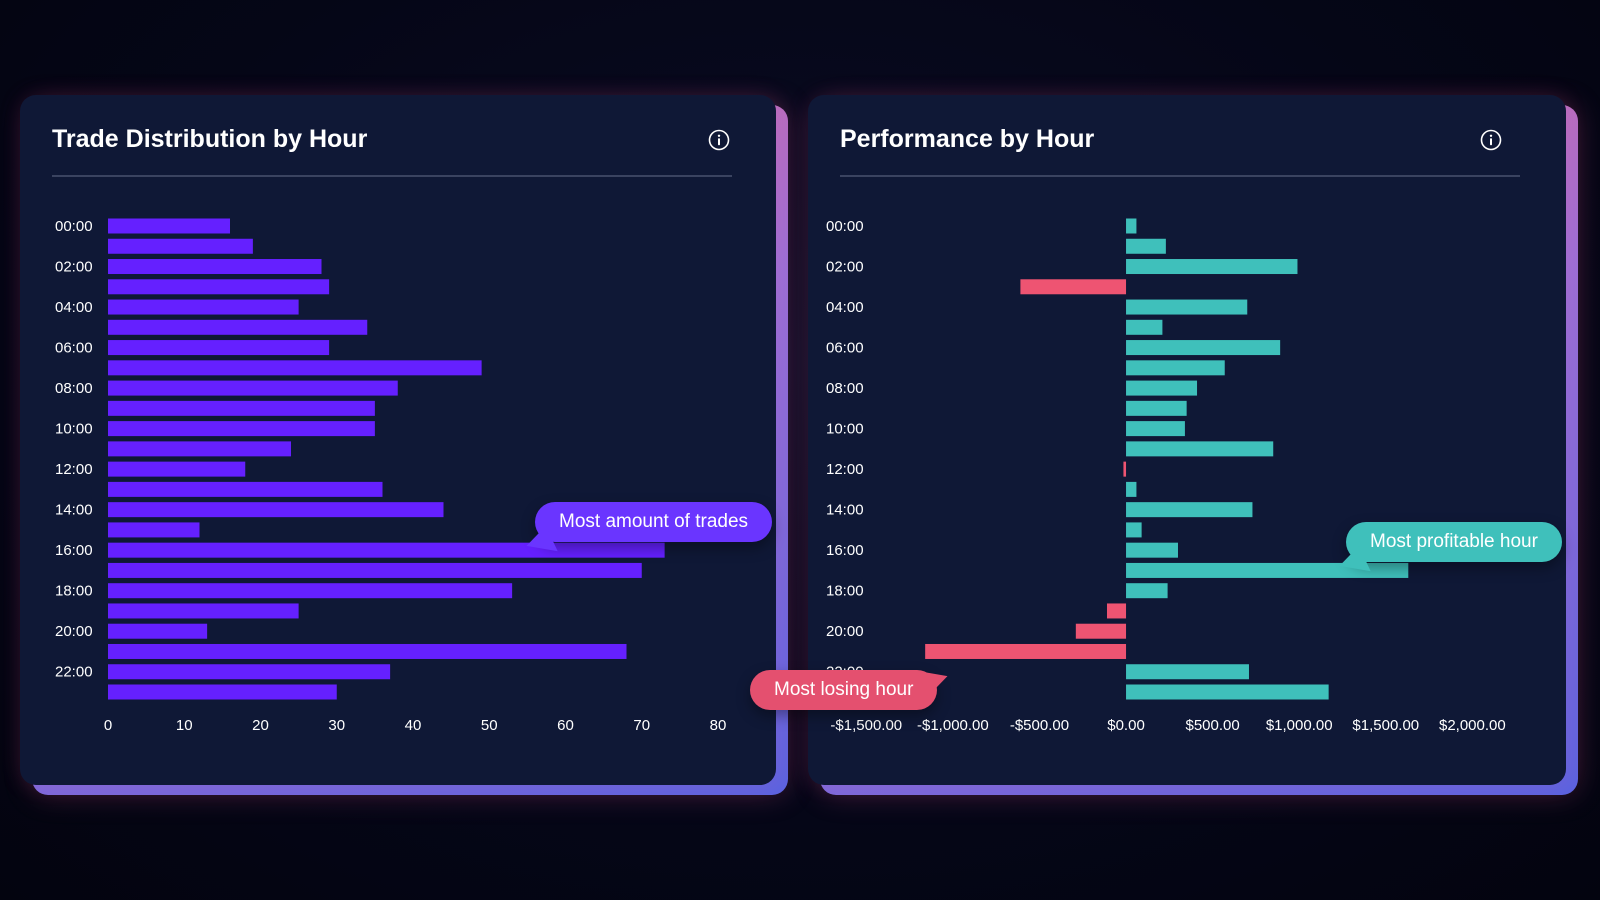 Image resolution: width=1600 pixels, height=900 pixels. What do you see at coordinates (108, 725) in the screenshot?
I see `x-tick-label: 0` at bounding box center [108, 725].